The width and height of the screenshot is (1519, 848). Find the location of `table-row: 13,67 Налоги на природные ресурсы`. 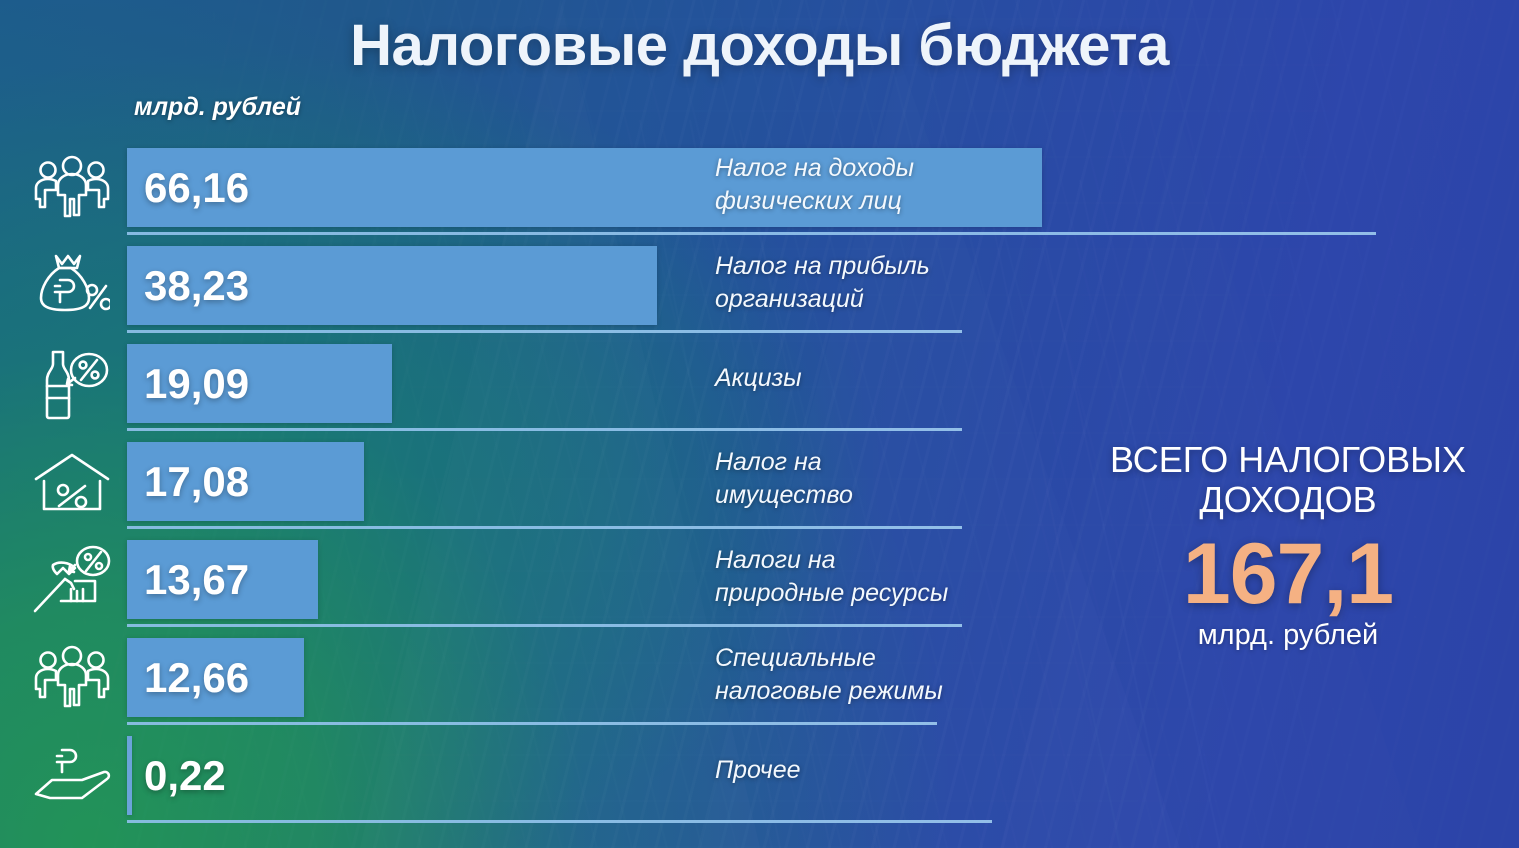

table-row: 13,67 Налоги на природные ресурсы is located at coordinates (759, 580).